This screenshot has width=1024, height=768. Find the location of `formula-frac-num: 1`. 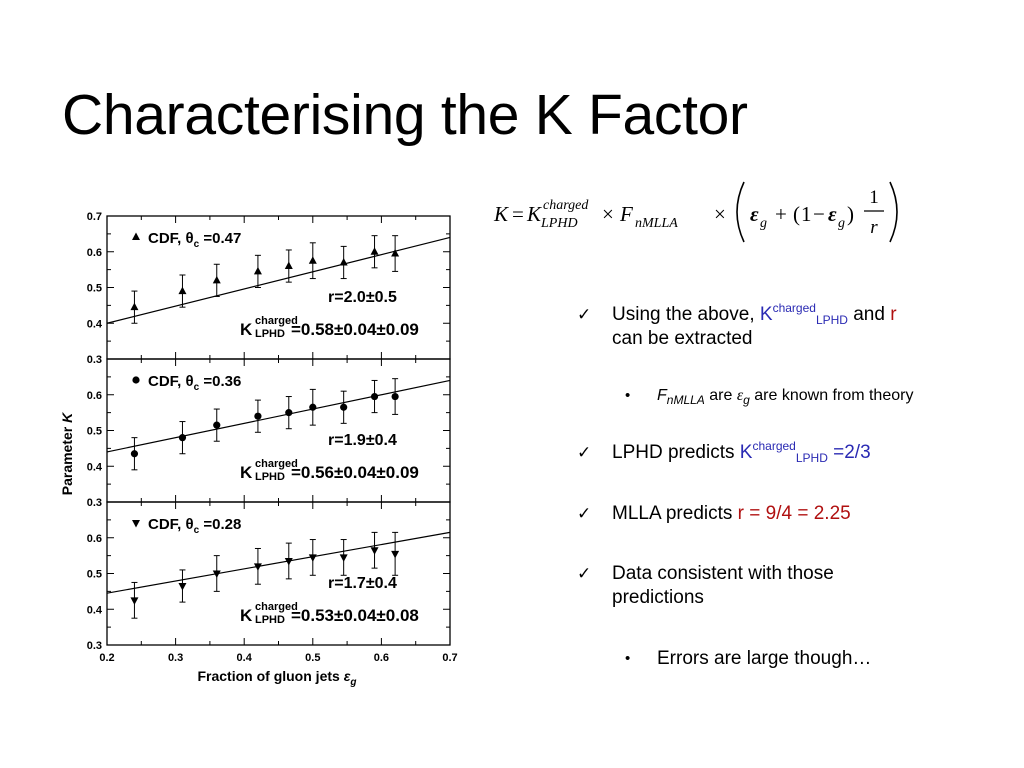

formula-frac-num: 1 is located at coordinates (874, 197).